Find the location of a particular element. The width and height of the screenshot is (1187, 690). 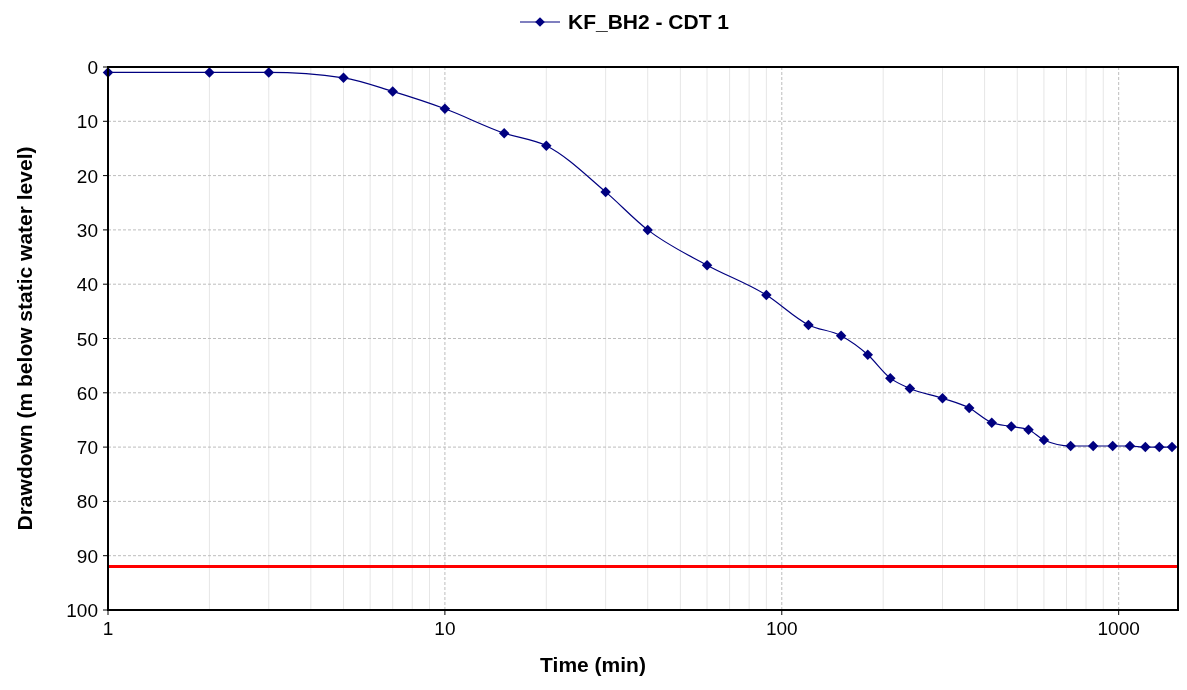

y-tick-label: 40 is located at coordinates (87, 285).